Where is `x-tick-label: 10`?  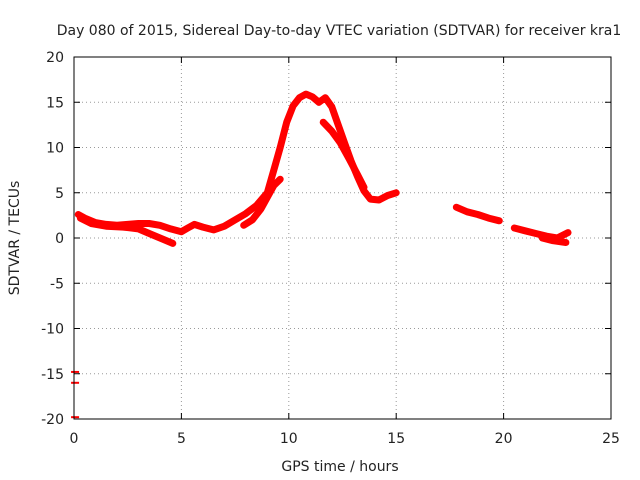
x-tick-label: 10 is located at coordinates (289, 439).